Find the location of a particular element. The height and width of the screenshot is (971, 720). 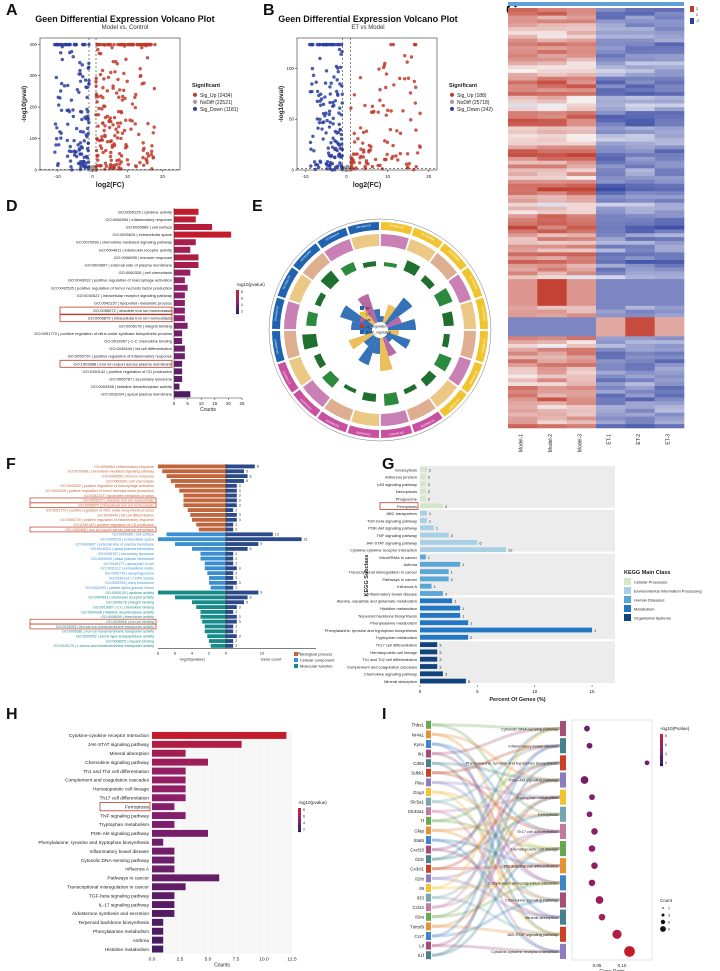

heatmap-column-label: ET-3 is located at coordinates (668, 439).